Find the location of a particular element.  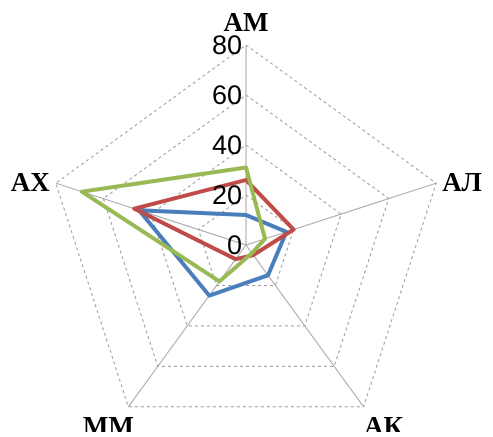

series-1-line is located at coordinates (213, 253).